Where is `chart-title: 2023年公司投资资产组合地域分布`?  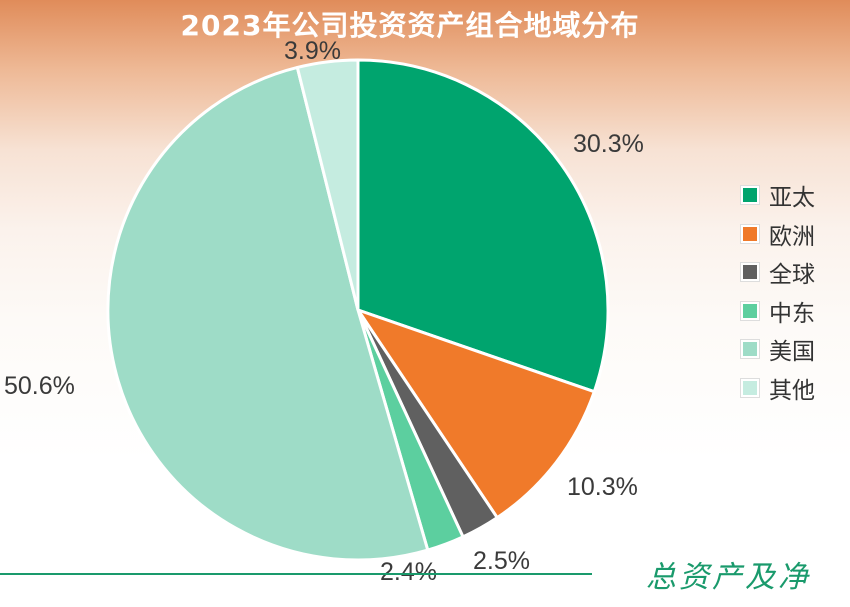 chart-title: 2023年公司投资资产组合地域分布 is located at coordinates (410, 25).